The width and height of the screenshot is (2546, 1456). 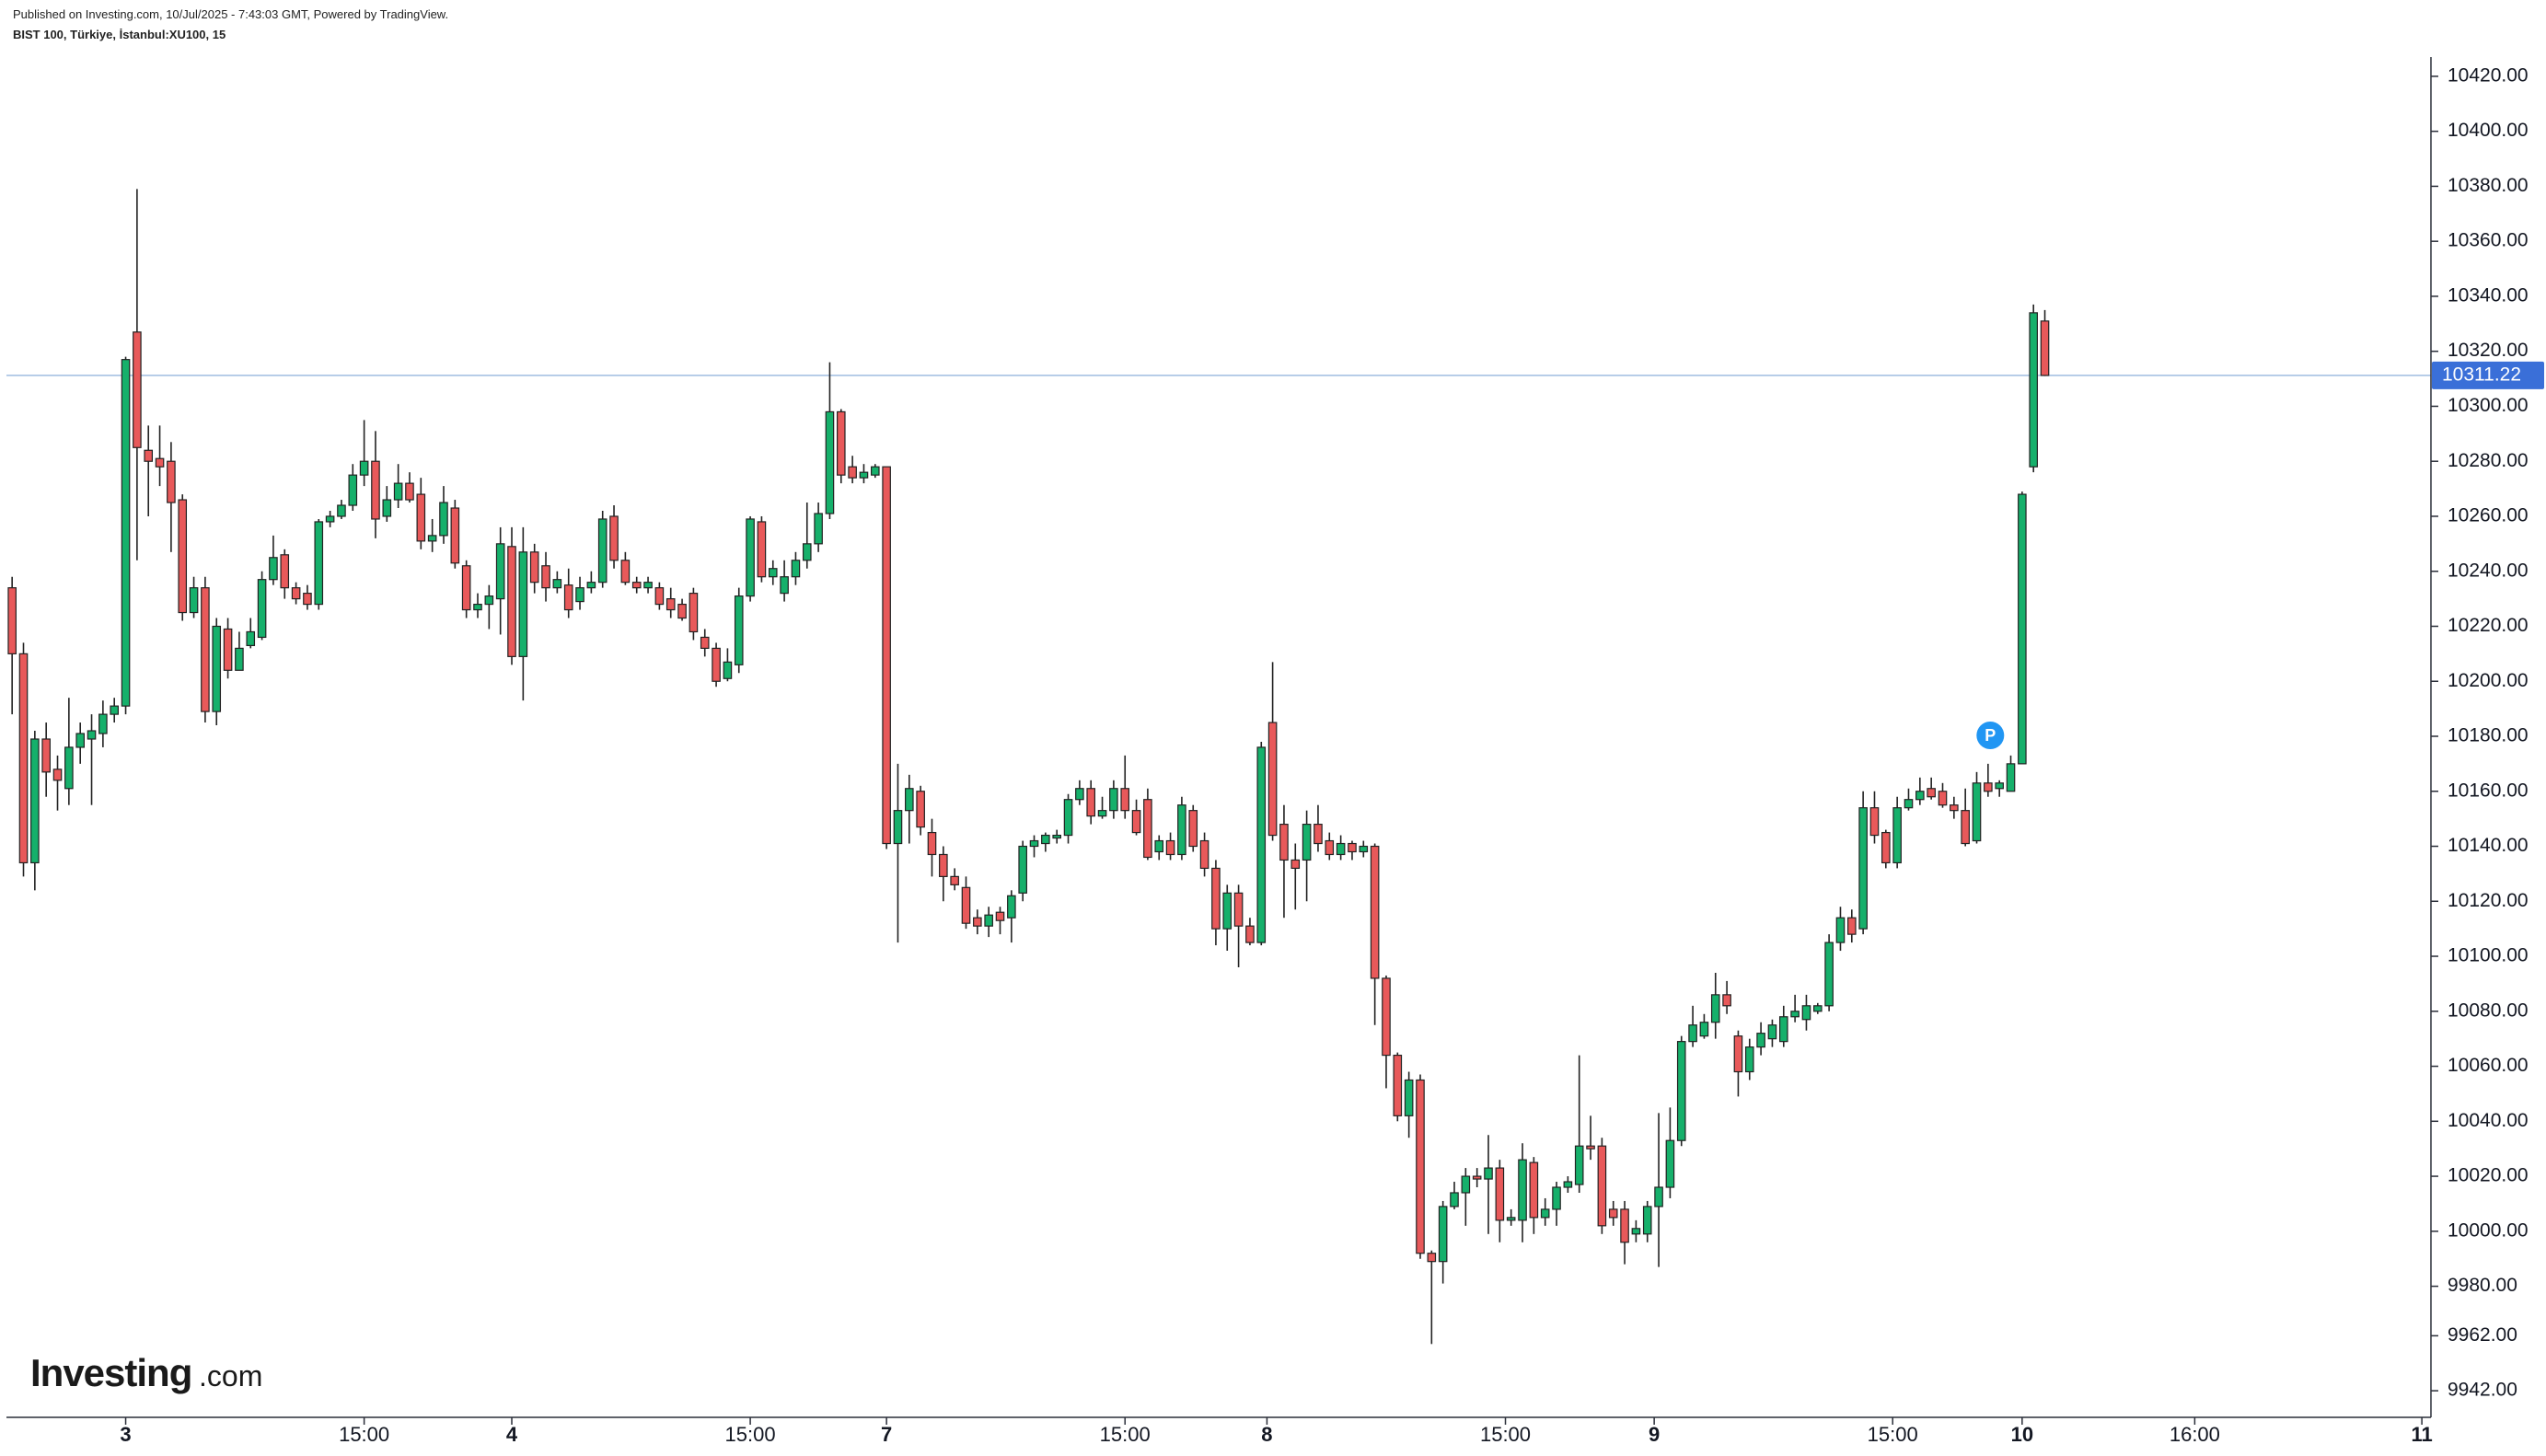 I want to click on x-tick-label: 16:00, so click(x=2195, y=1434).